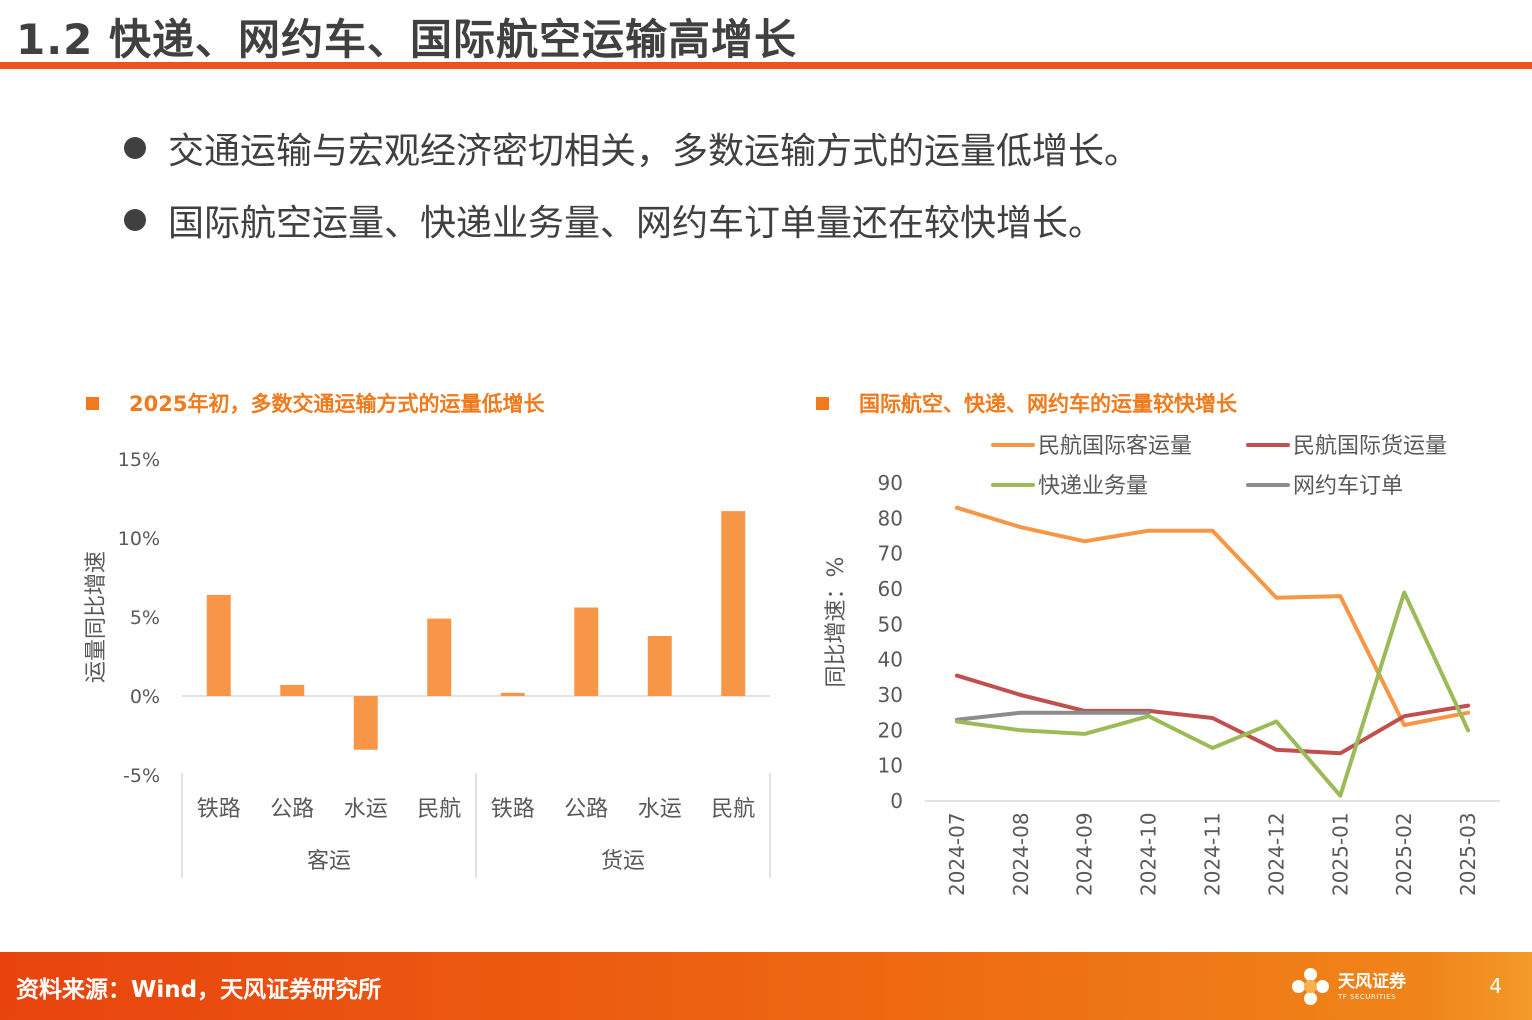 This screenshot has height=1020, width=1532. I want to click on x-tick-label: 2024-07, so click(957, 854).